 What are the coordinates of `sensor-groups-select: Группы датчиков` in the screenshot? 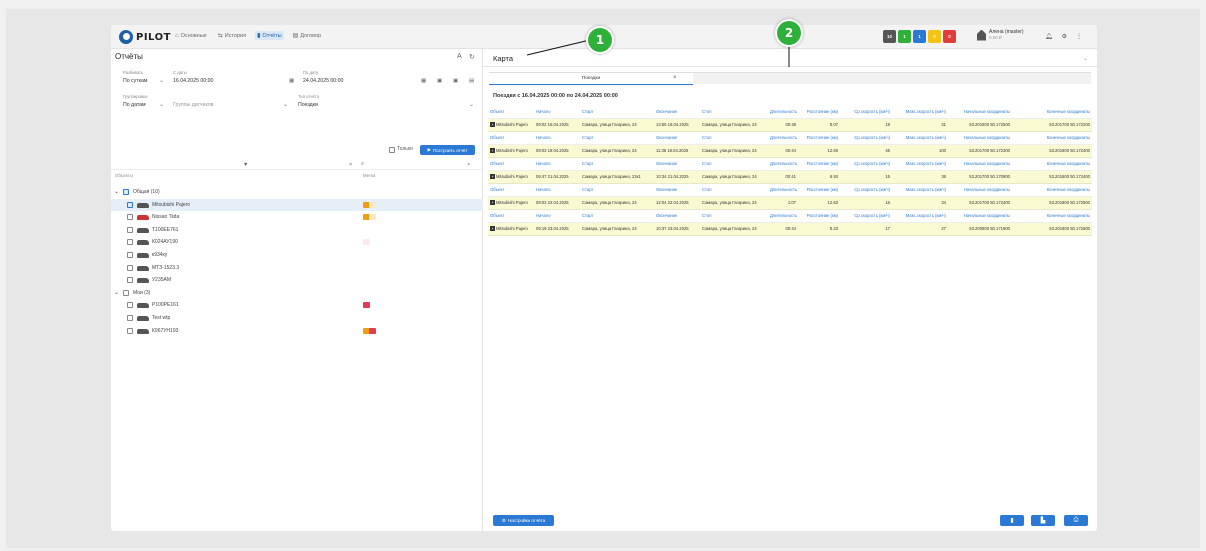 It's located at (193, 105).